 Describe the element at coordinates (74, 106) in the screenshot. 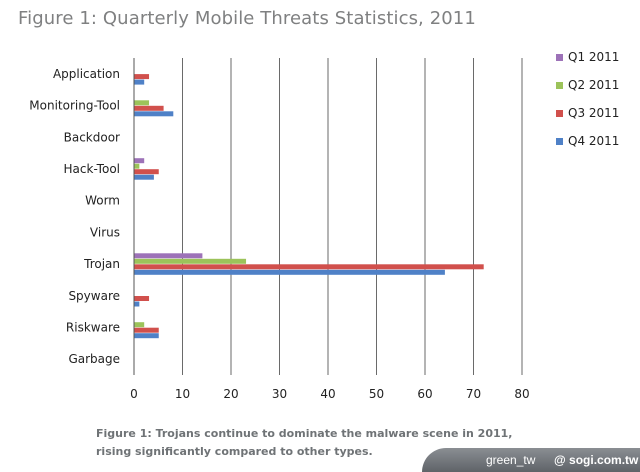

I see `category-label: Monitoring-Tool` at that location.